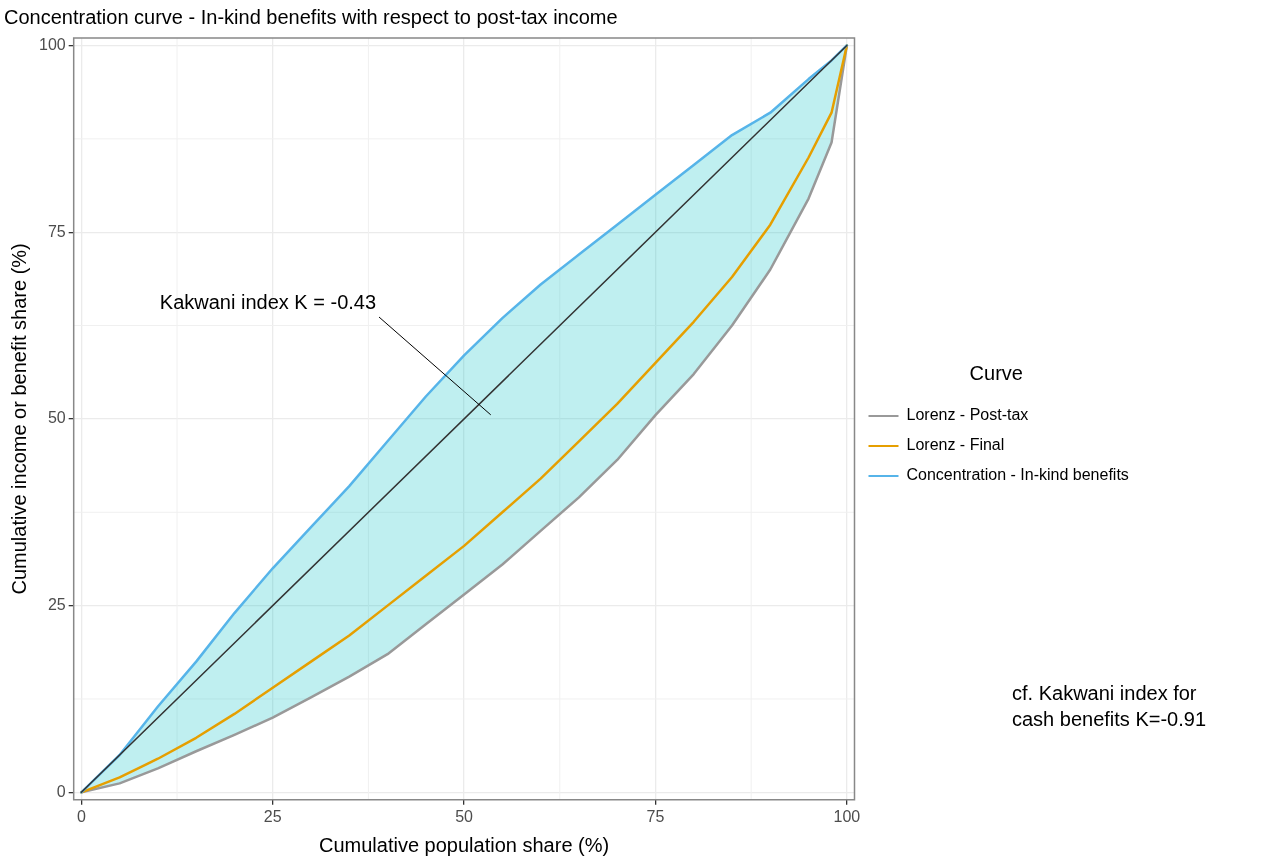 The width and height of the screenshot is (1268, 862). What do you see at coordinates (464, 816) in the screenshot?
I see `x-tick-label: 50` at bounding box center [464, 816].